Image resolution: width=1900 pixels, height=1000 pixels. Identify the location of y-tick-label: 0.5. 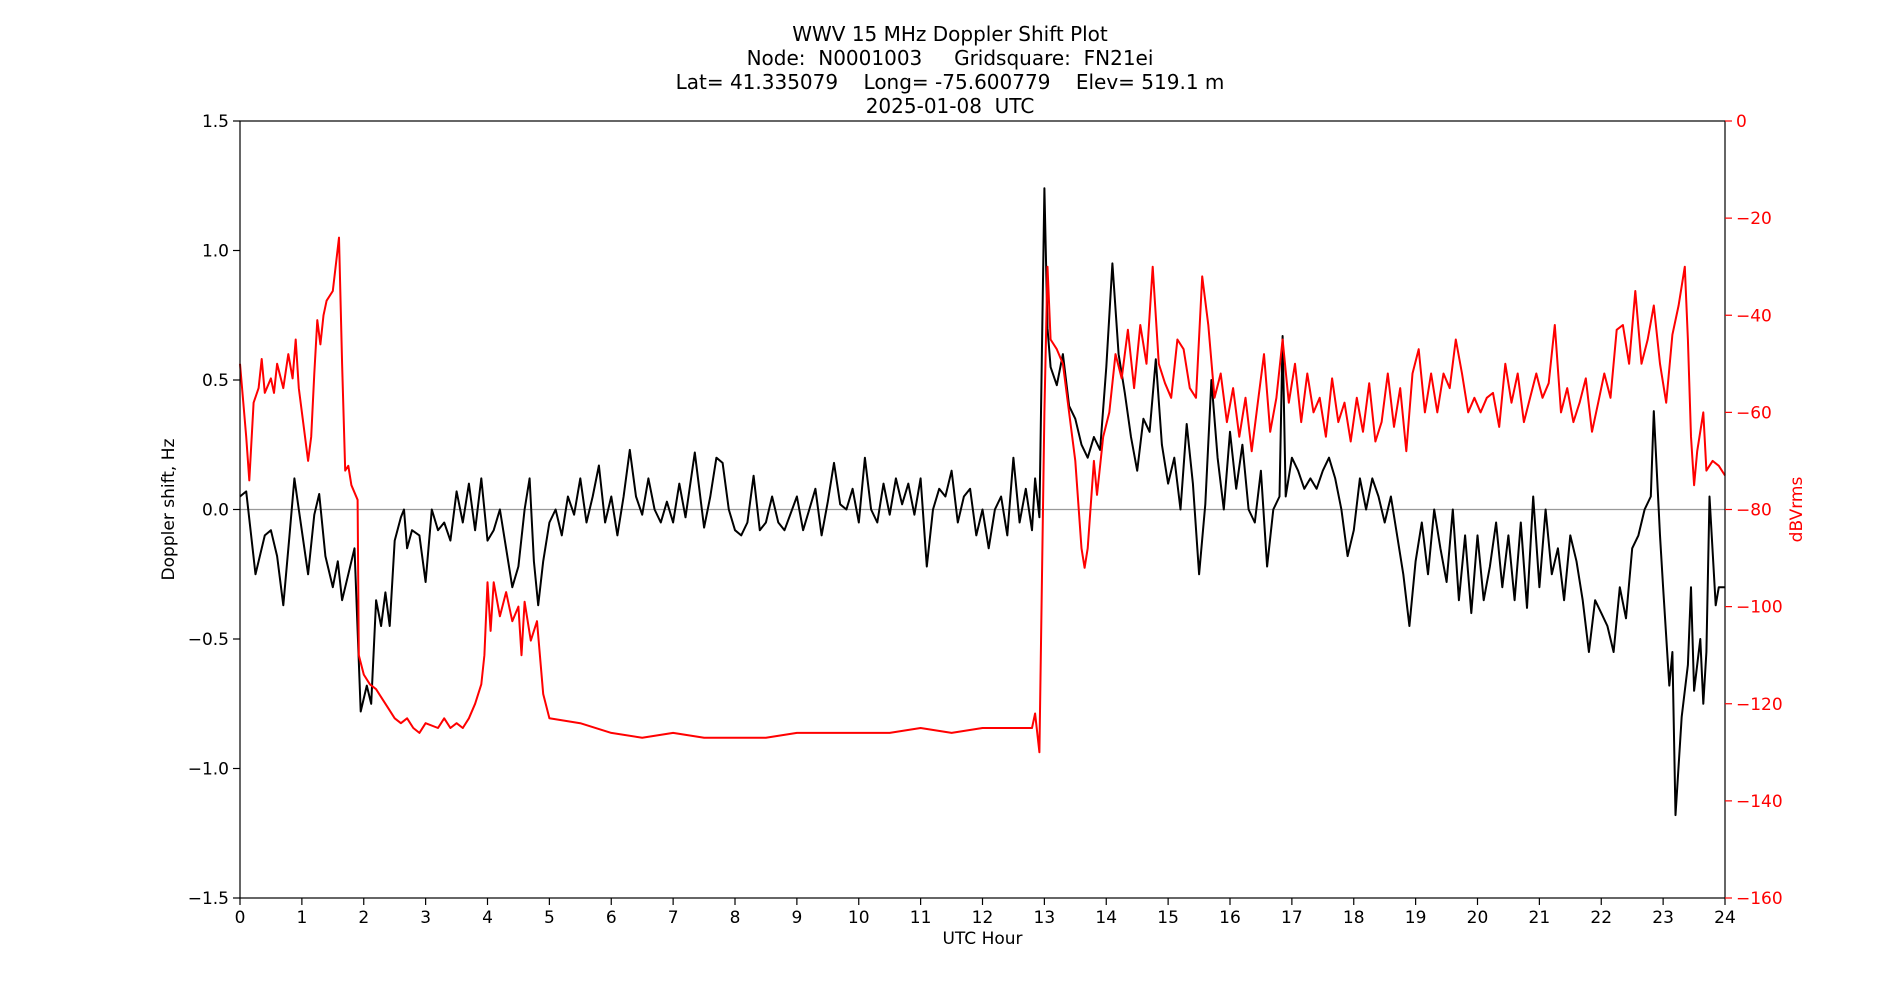
(215, 381).